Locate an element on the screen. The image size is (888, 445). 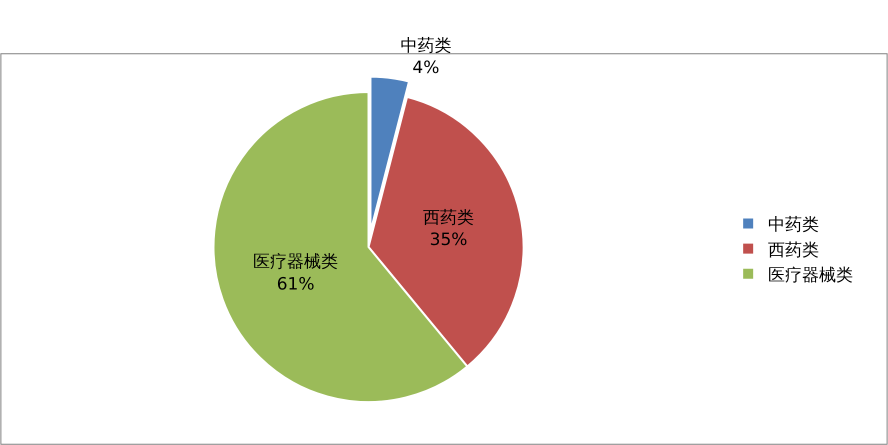
slice-label: 西药类 is located at coordinates (448, 218).